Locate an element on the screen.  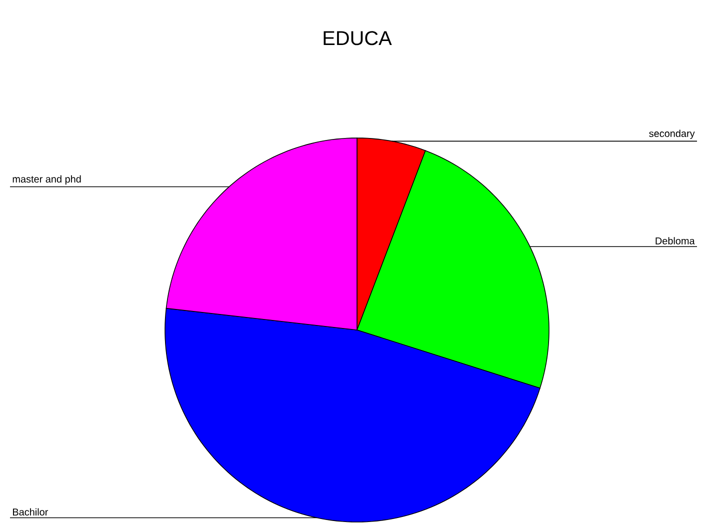
slice-label: secondary is located at coordinates (672, 134).